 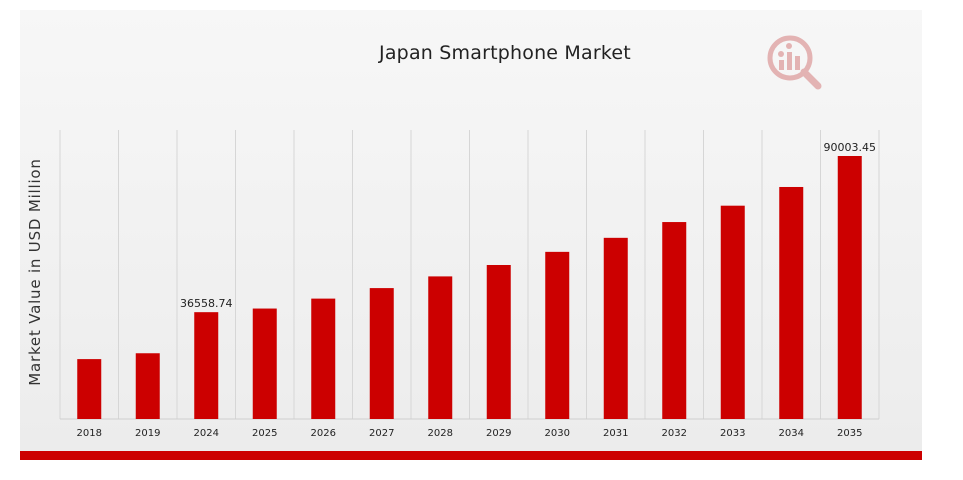 I want to click on x-tick-label: 2030, so click(x=557, y=433).